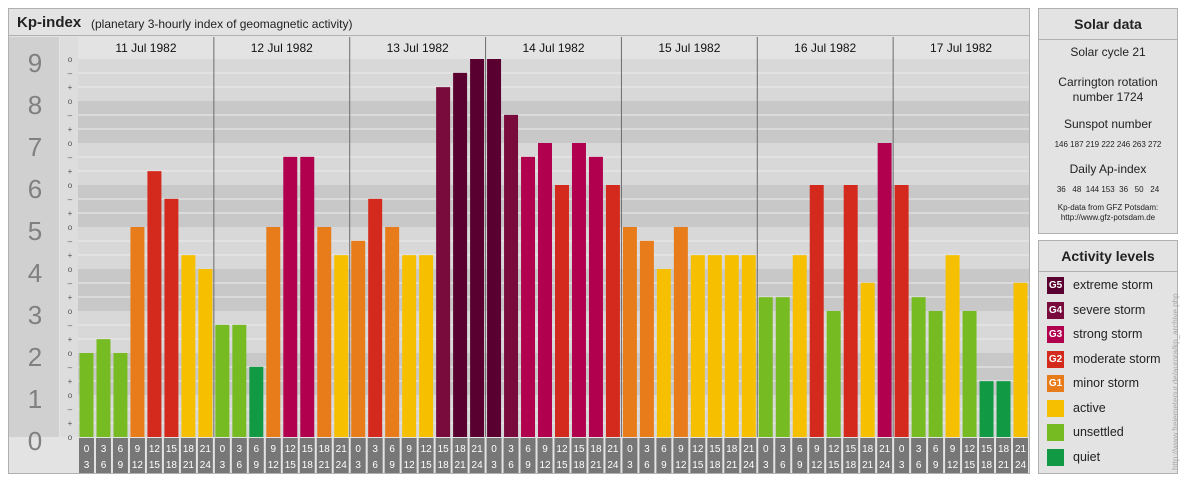 The image size is (1184, 480). What do you see at coordinates (427, 449) in the screenshot?
I see `x-interval-start-label: 12` at bounding box center [427, 449].